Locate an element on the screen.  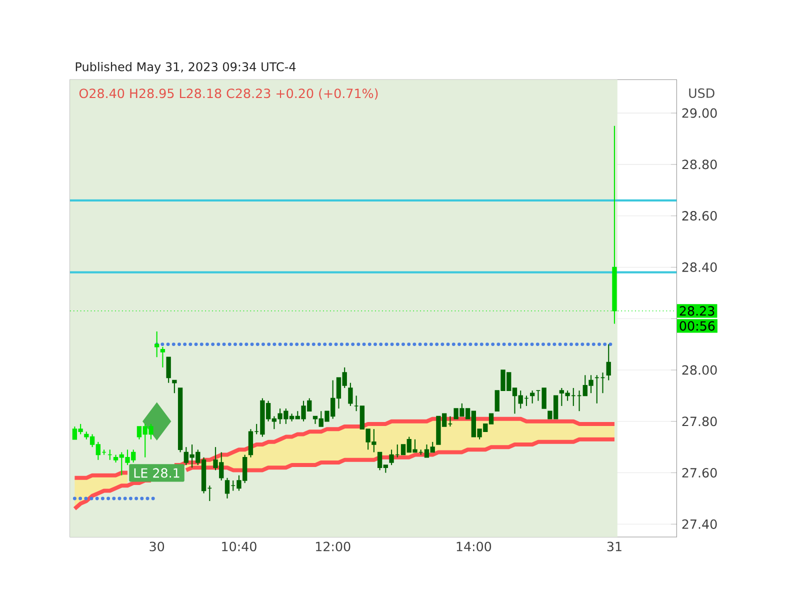
y-tick-label: 27.80 is located at coordinates (699, 421).